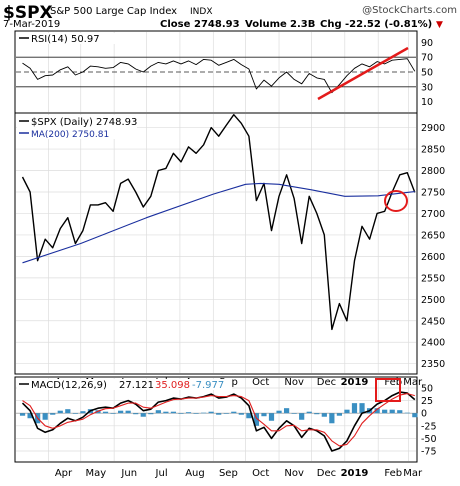 Image resolution: width=460 pixels, height=486 pixels. Describe the element at coordinates (433, 364) in the screenshot. I see `price-y-tick-label: 2350` at that location.